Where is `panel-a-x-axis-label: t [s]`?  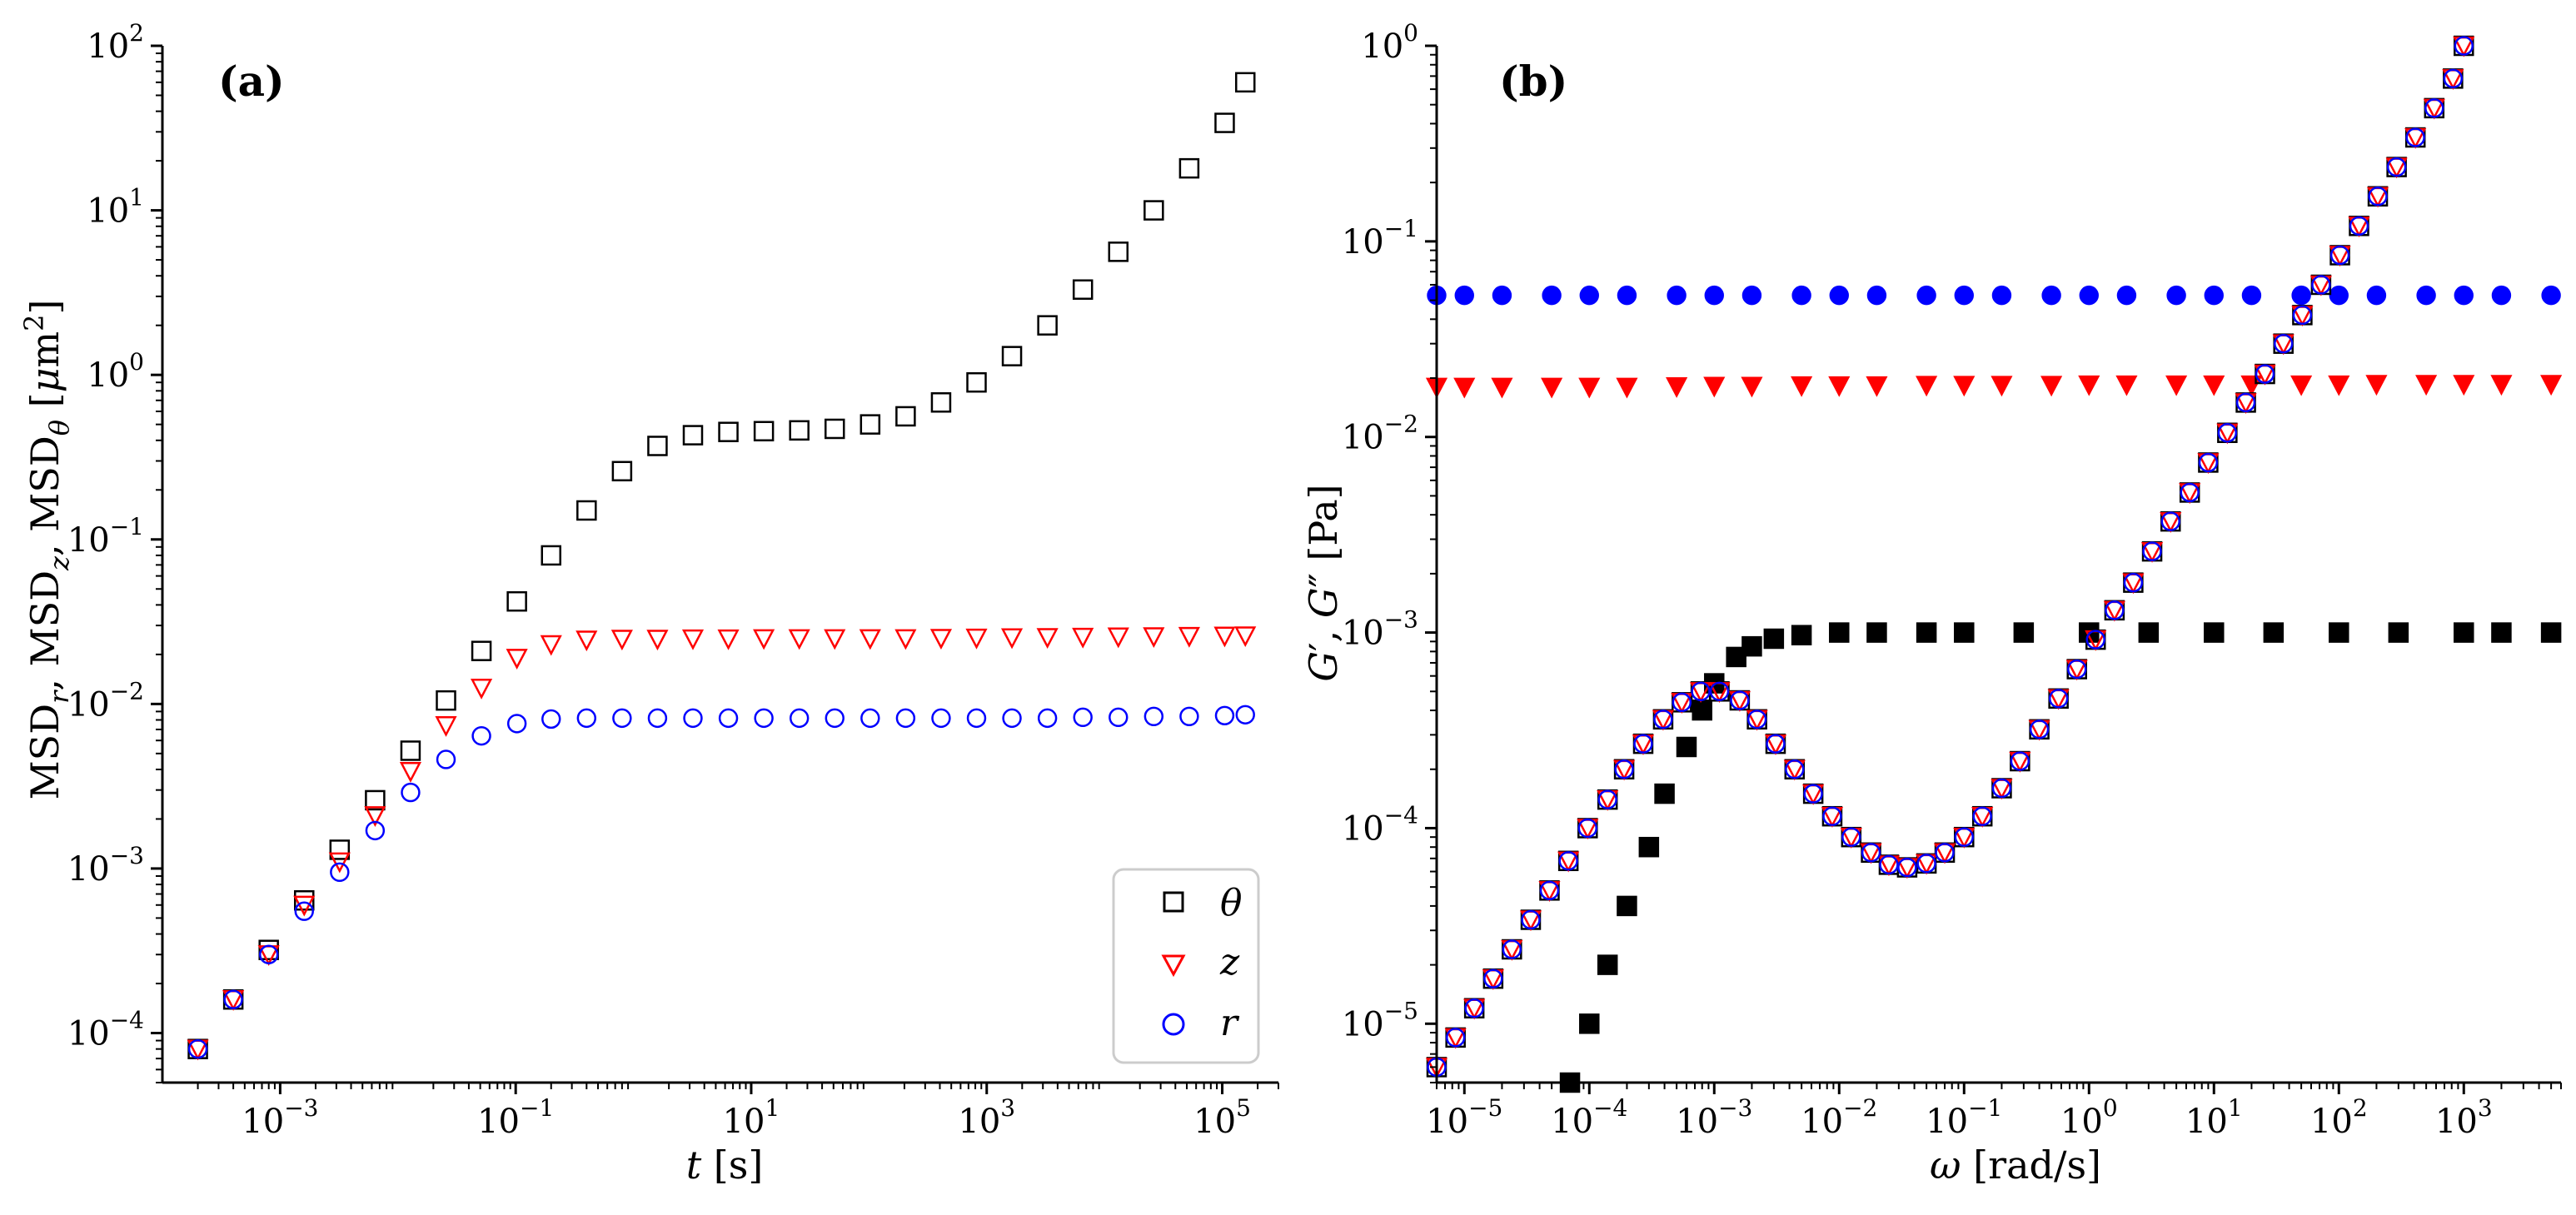 panel-a-x-axis-label: t [s] is located at coordinates (725, 1165).